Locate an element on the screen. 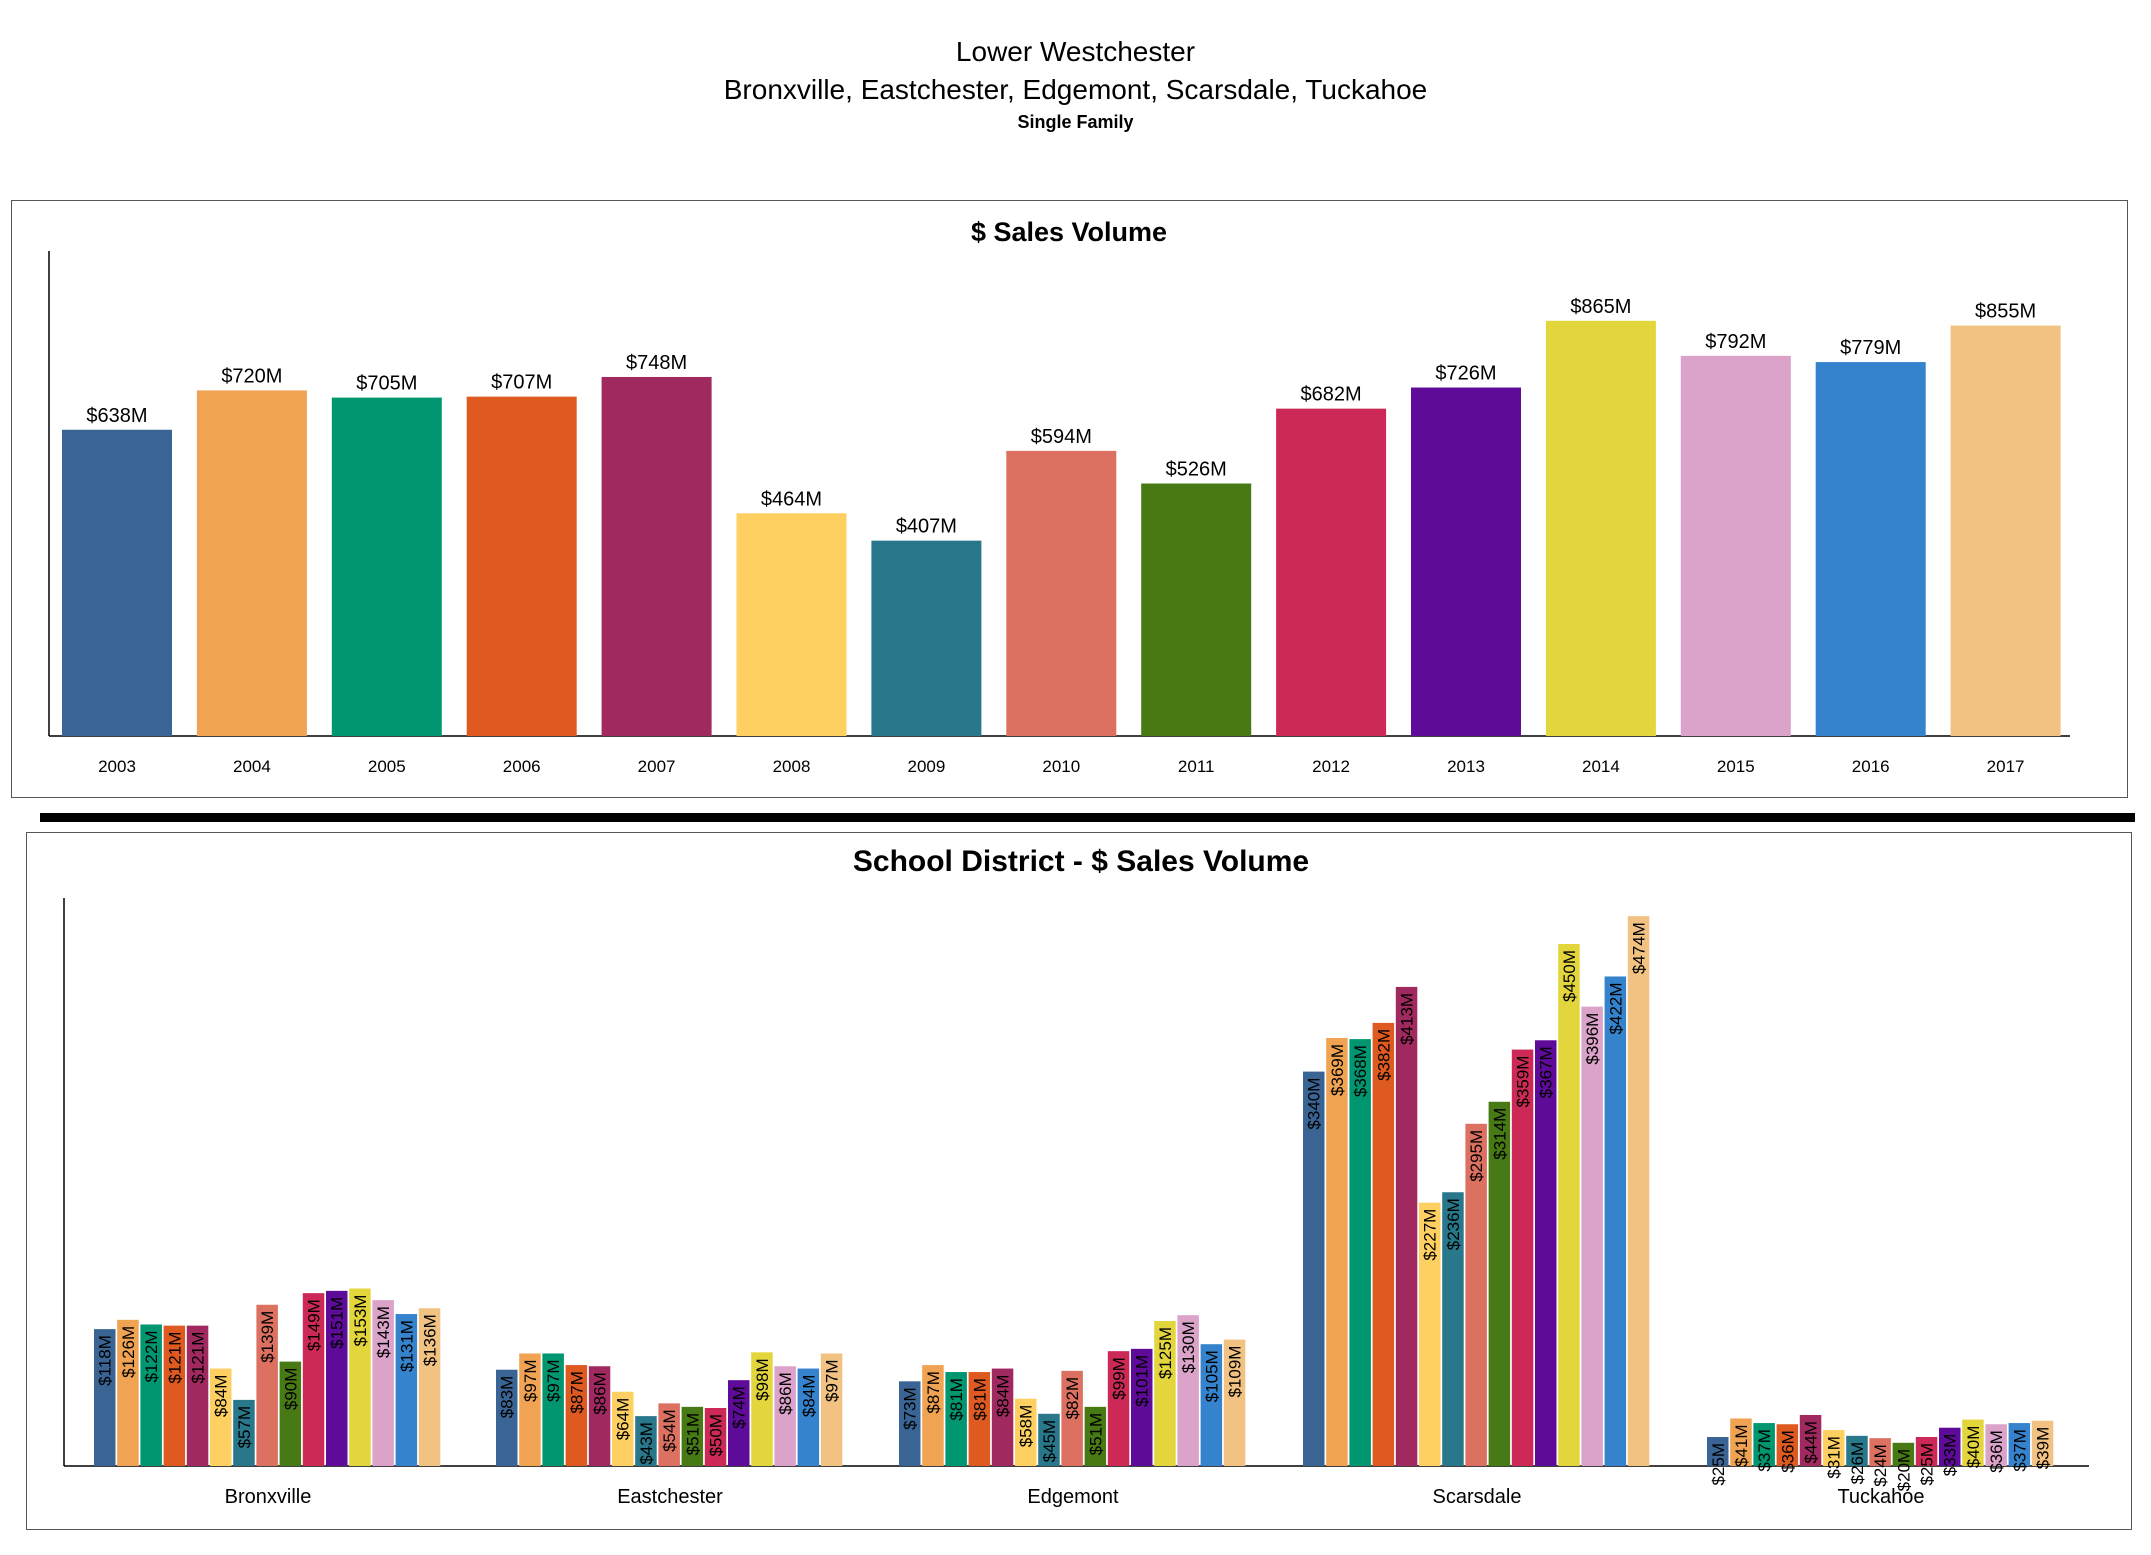 Image resolution: width=2151 pixels, height=1555 pixels. bar-scarsdale-2012 is located at coordinates (1522, 1257).